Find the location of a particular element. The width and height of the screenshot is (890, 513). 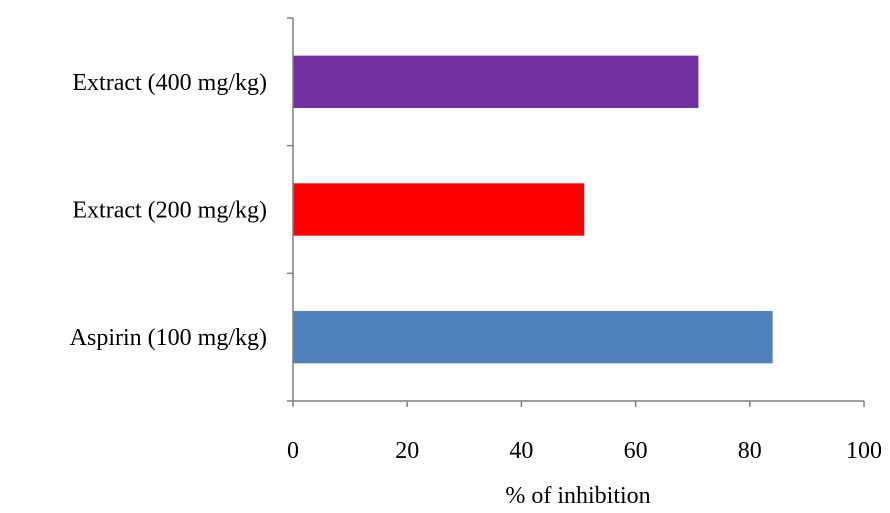

x-axis-title: % of inhibition is located at coordinates (577, 496).